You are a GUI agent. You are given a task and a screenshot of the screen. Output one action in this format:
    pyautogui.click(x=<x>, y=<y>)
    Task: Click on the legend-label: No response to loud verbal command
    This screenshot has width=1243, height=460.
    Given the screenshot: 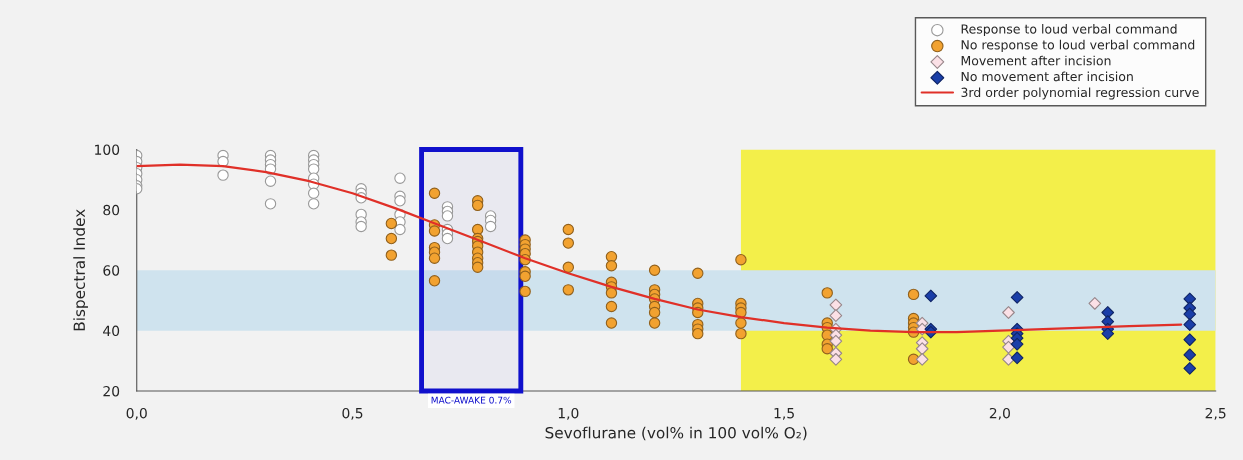 What is the action you would take?
    pyautogui.click(x=1078, y=45)
    